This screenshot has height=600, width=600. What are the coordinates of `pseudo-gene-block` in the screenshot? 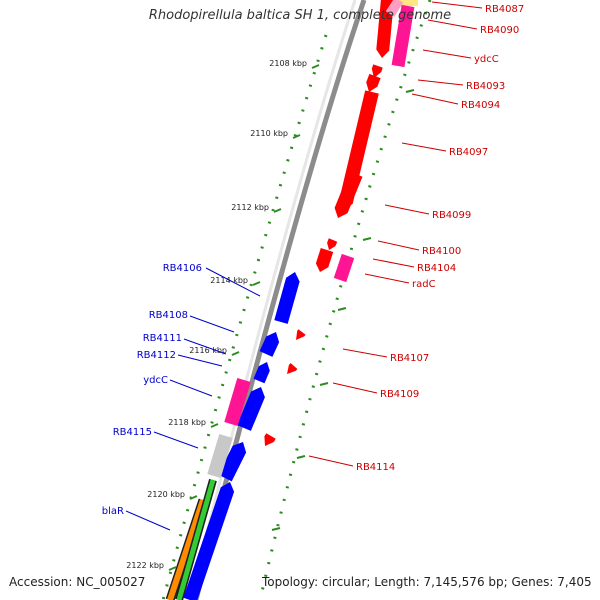 It's located at (220, 456).